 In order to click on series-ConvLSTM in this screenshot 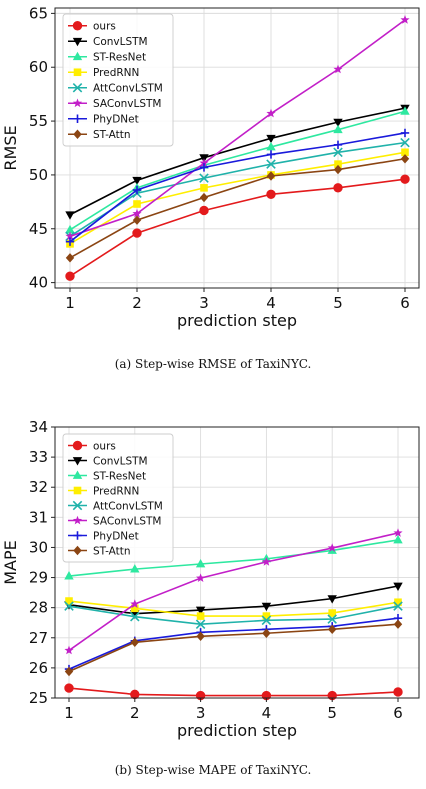, I will do `click(237, 162)`.